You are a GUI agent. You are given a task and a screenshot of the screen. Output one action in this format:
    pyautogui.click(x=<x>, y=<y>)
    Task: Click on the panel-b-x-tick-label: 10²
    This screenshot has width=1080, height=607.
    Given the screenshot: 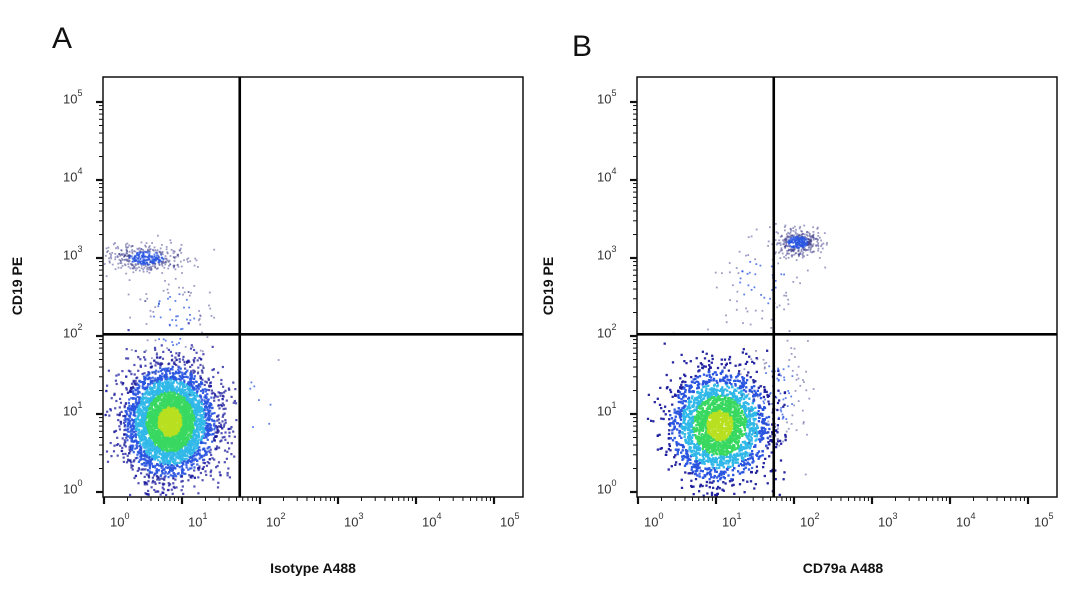 What is the action you would take?
    pyautogui.click(x=810, y=520)
    